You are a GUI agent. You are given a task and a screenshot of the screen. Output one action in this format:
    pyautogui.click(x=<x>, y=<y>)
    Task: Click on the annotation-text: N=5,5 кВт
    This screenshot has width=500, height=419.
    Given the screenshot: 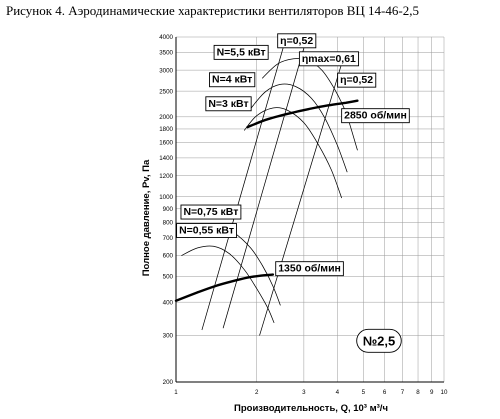 What is the action you would take?
    pyautogui.click(x=241, y=52)
    